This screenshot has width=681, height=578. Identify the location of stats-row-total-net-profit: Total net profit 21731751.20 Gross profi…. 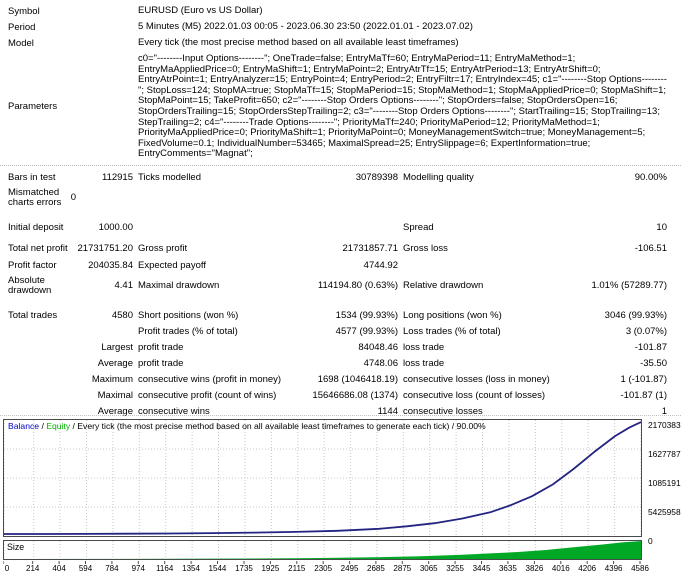
(337, 249).